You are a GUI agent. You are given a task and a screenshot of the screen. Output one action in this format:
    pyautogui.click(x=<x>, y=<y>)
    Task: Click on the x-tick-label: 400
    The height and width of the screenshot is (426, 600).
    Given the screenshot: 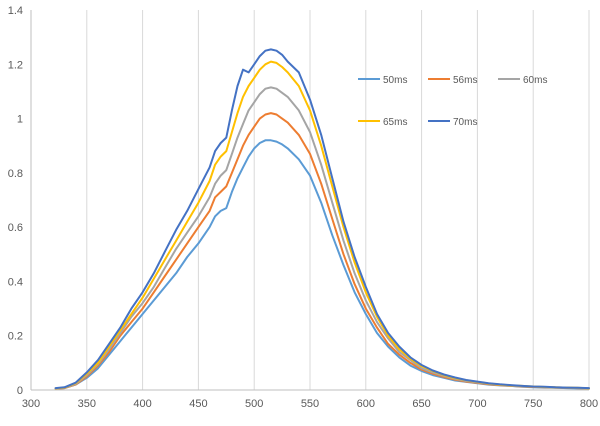 What is the action you would take?
    pyautogui.click(x=142, y=404)
    